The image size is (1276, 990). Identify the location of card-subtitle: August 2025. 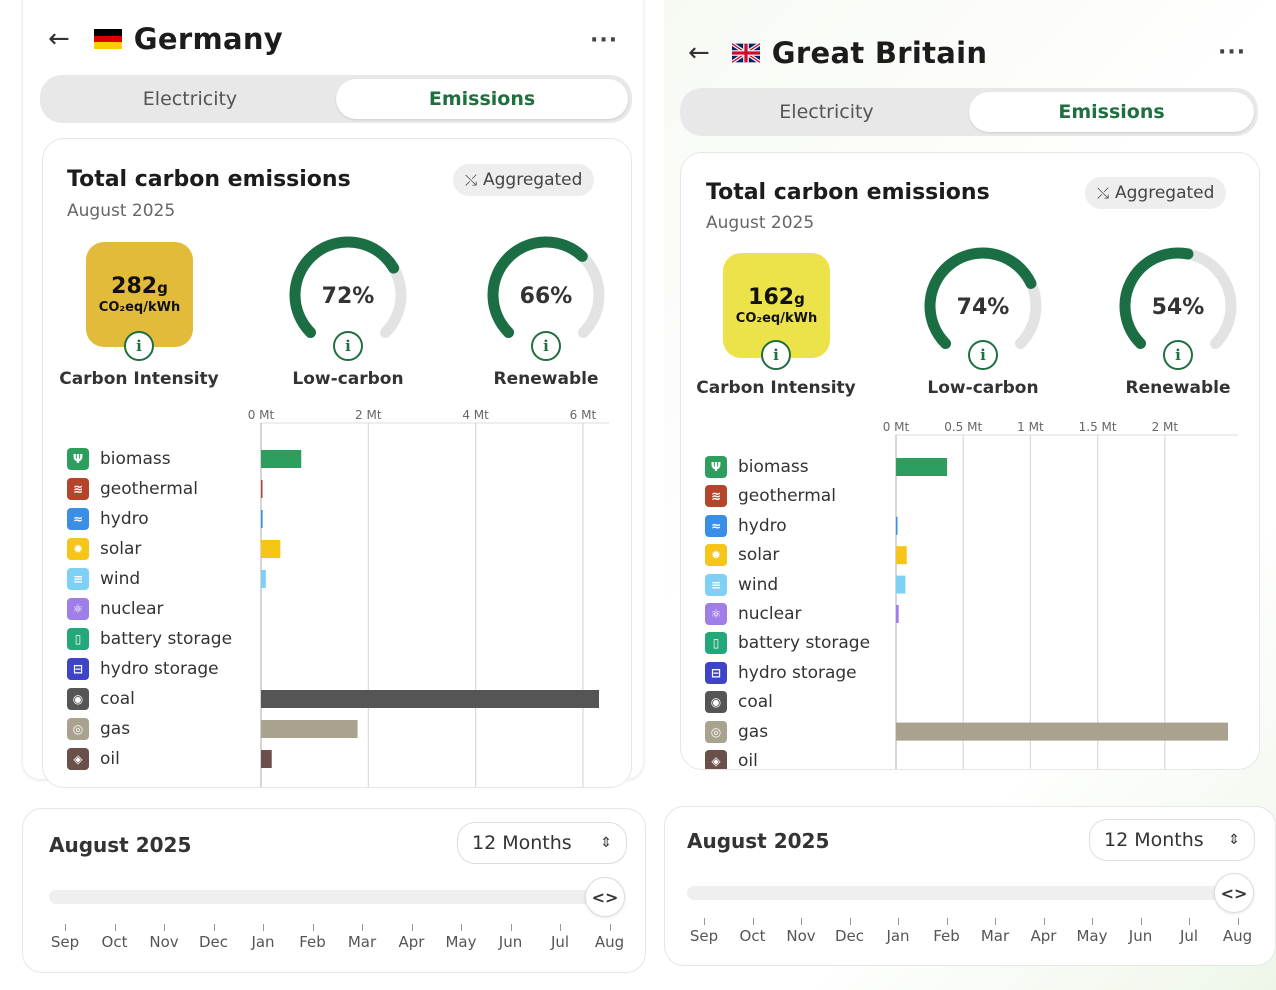
(760, 223).